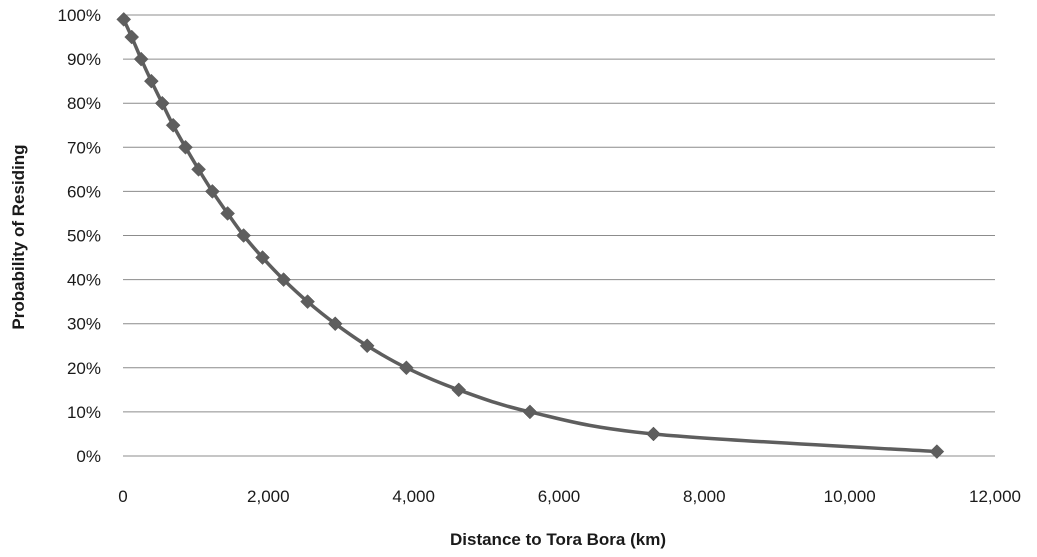 This screenshot has width=1037, height=557. I want to click on y-tick-label: 40%, so click(84, 280).